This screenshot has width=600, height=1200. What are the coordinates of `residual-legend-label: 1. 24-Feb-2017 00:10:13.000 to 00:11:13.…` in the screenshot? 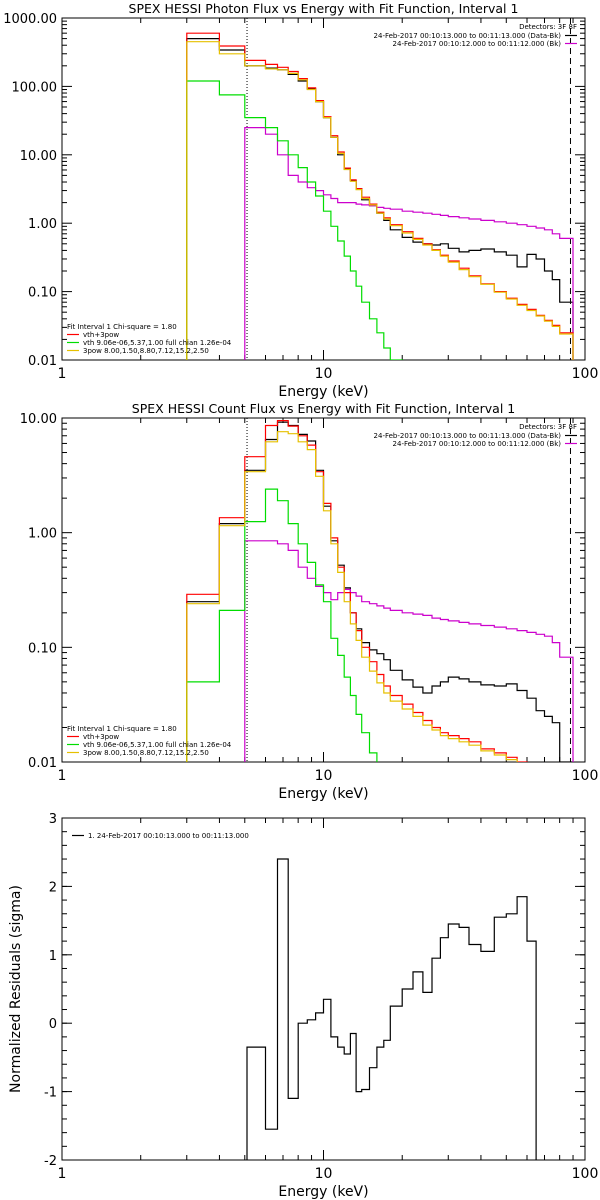 It's located at (168, 836).